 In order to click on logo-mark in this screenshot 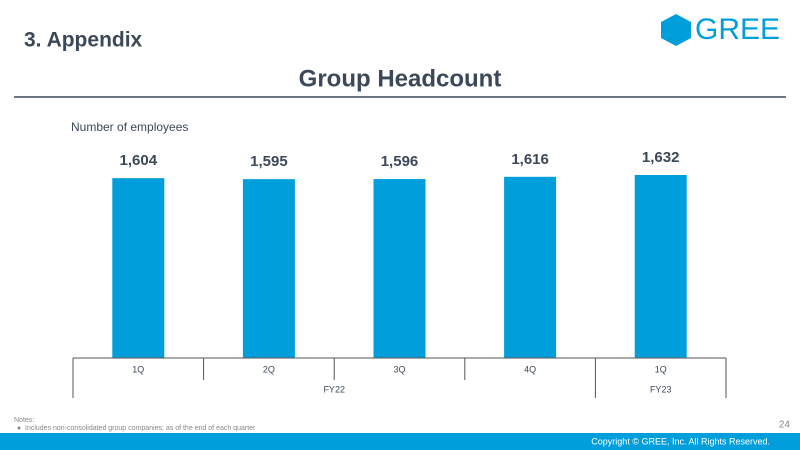, I will do `click(676, 30)`.